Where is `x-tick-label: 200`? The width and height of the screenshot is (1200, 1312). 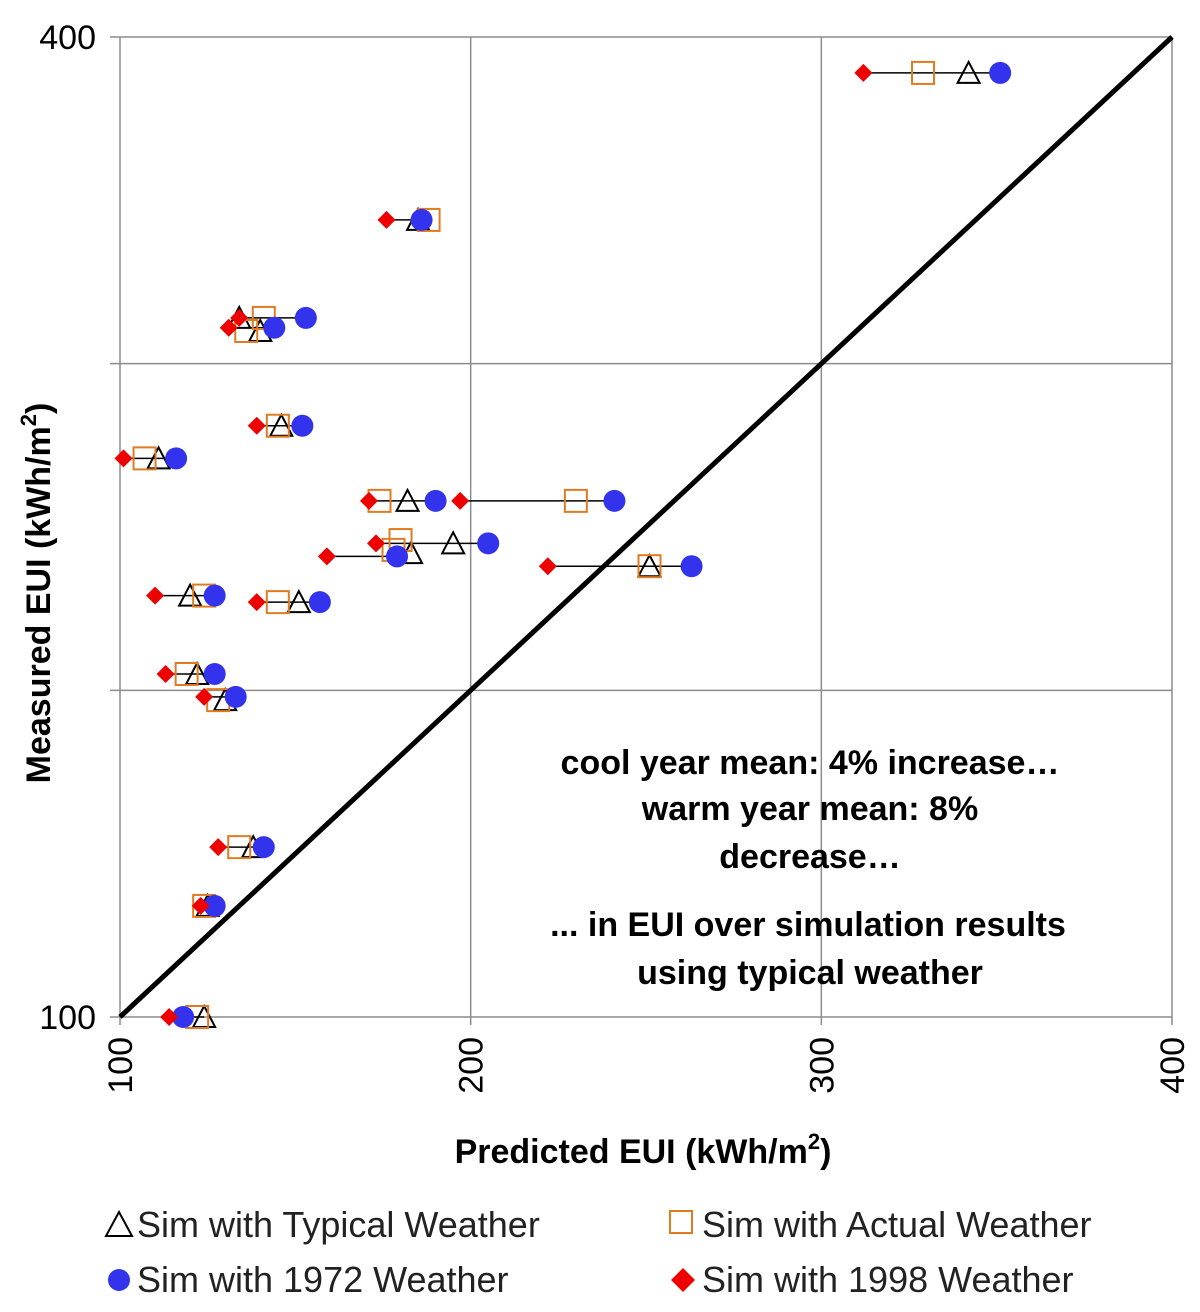 x-tick-label: 200 is located at coordinates (472, 1065).